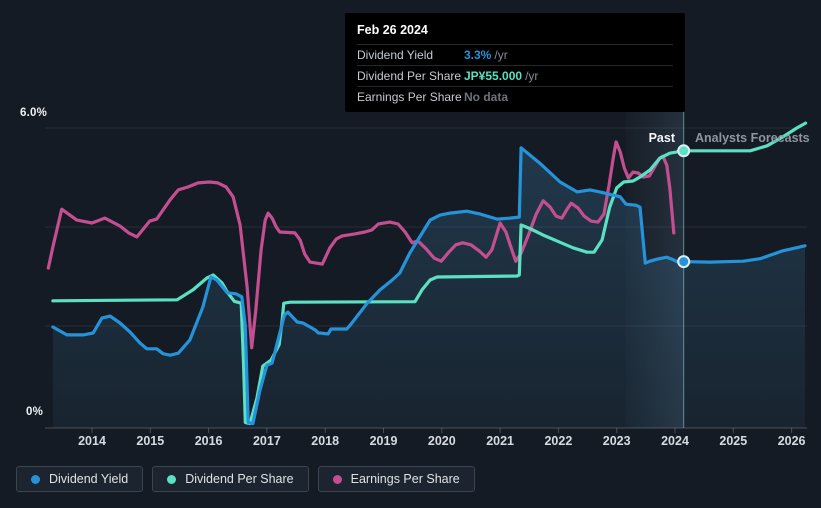 This screenshot has width=821, height=508. Describe the element at coordinates (515, 96) in the screenshot. I see `tooltip-row: Earnings Per Share No data` at that location.